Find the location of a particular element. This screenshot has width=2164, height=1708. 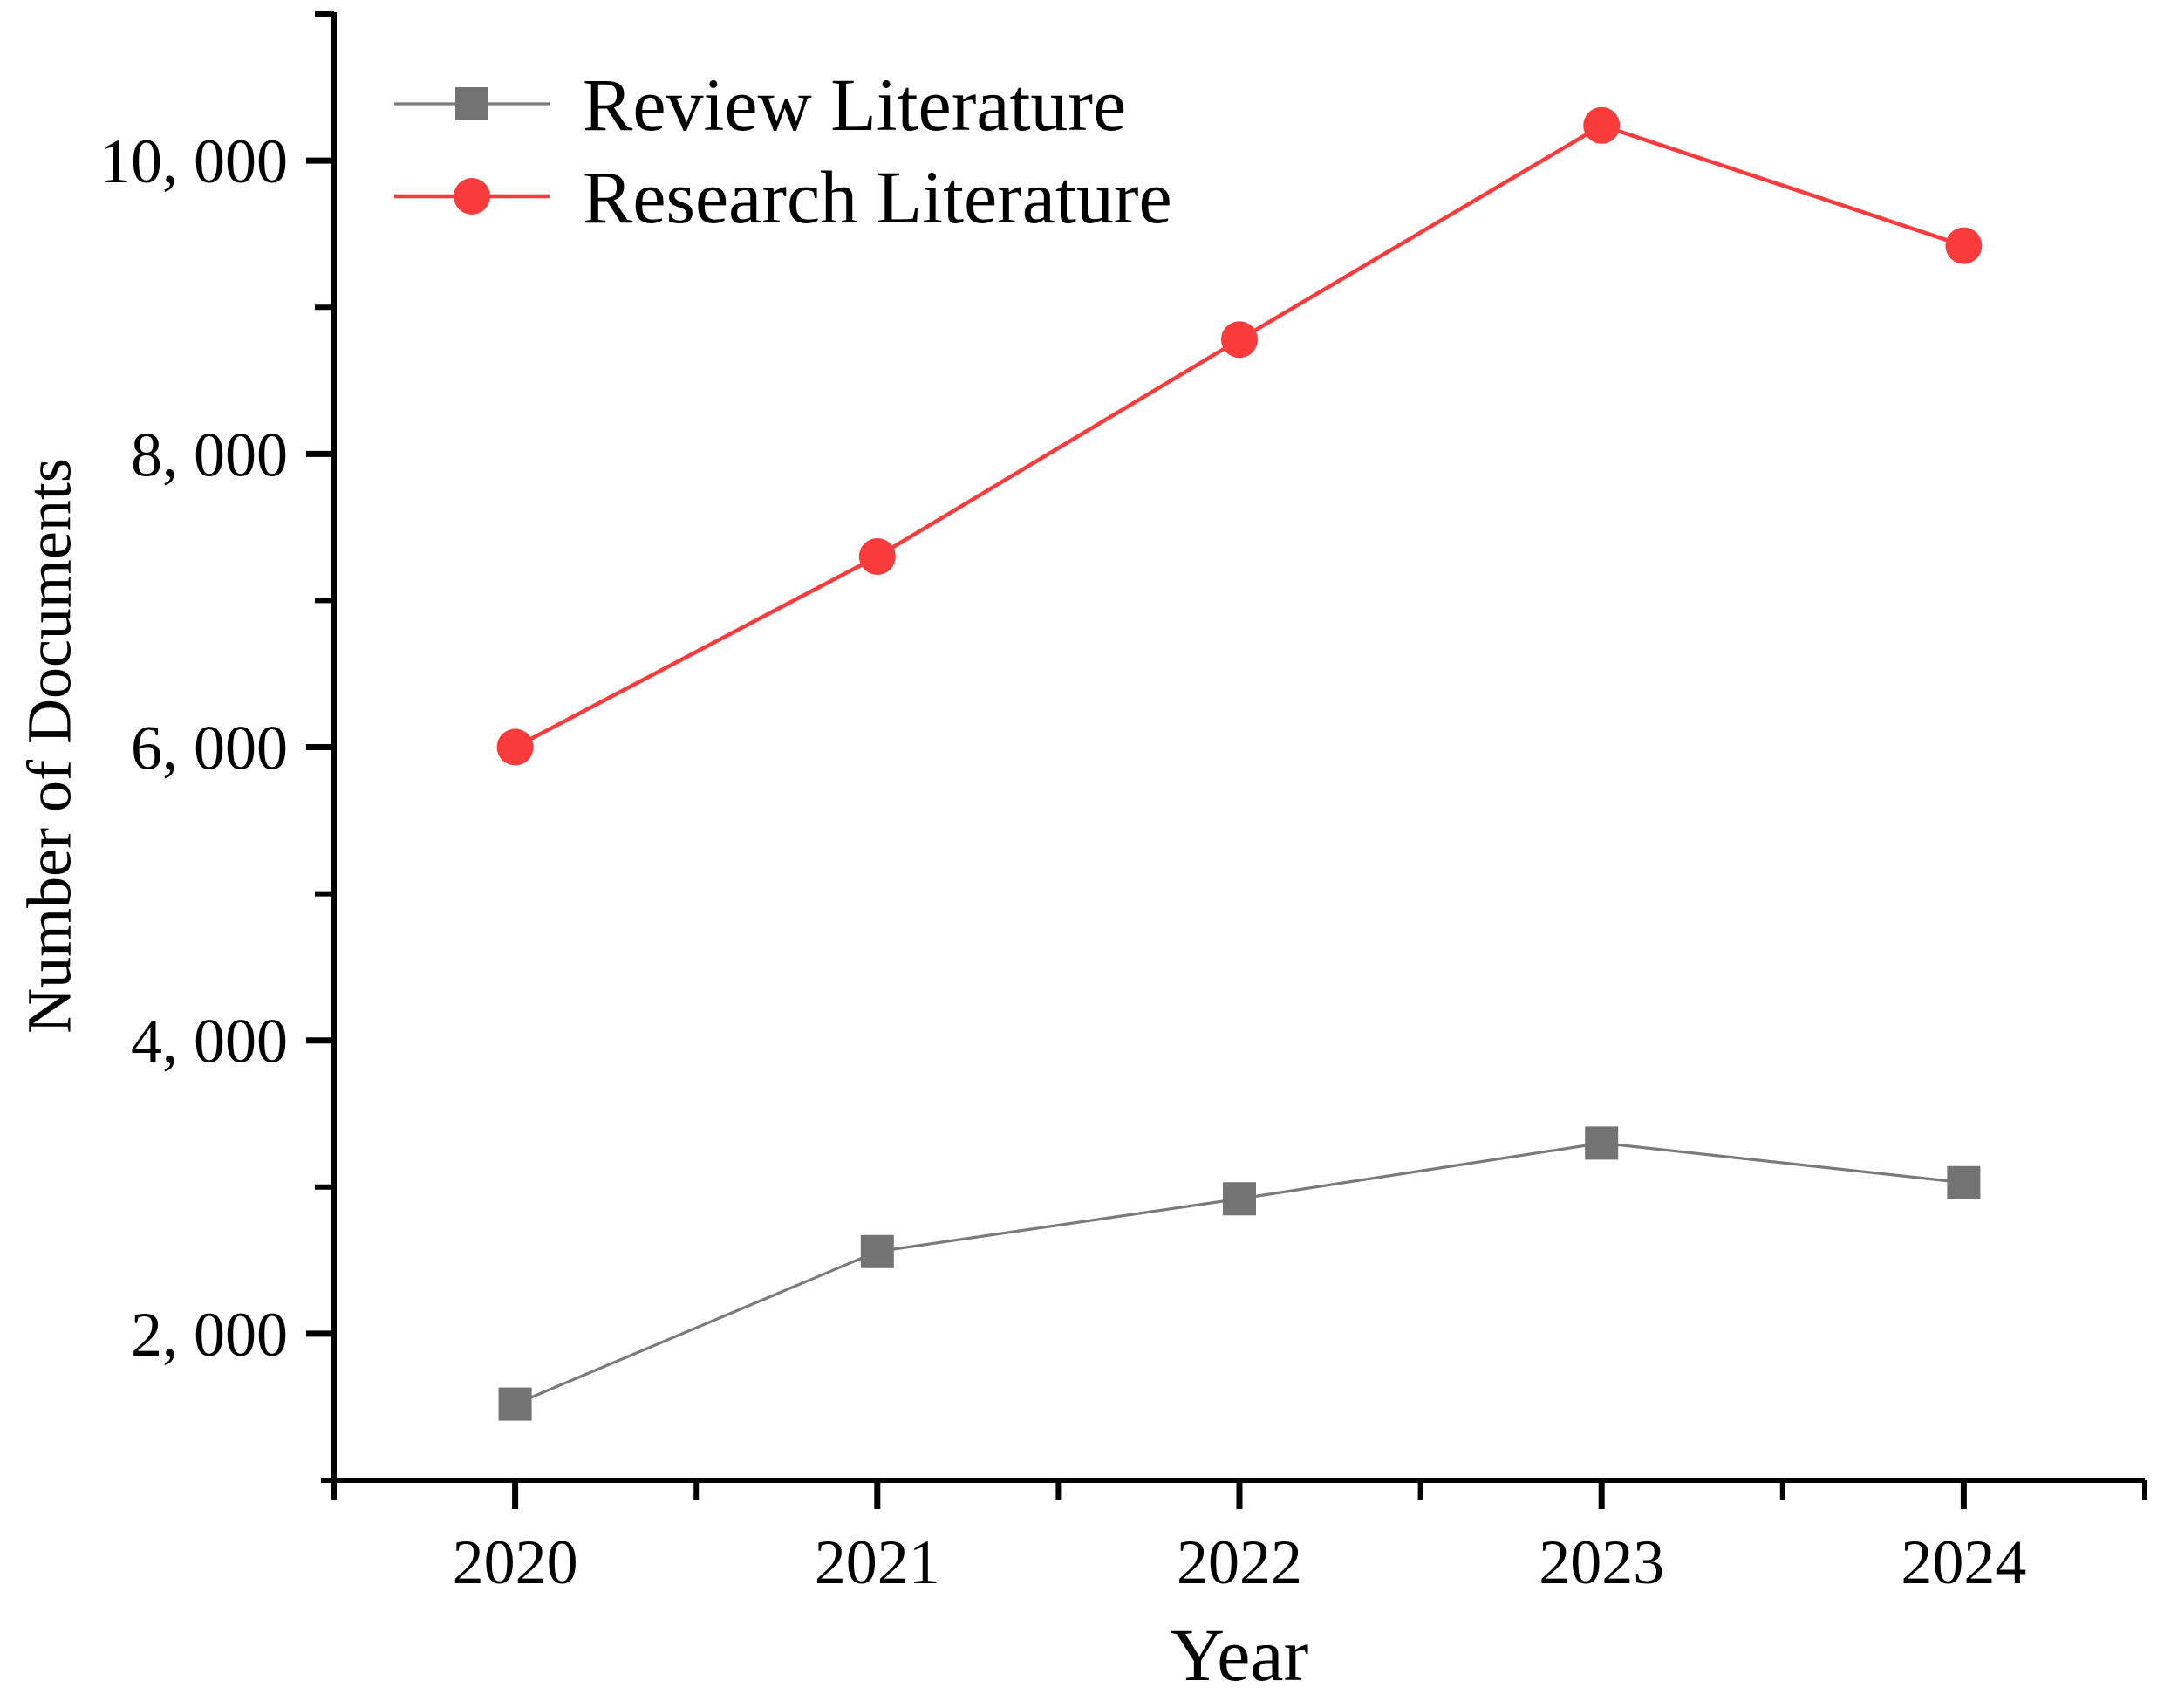

y-tick-label: 2, 000 is located at coordinates (209, 1335).